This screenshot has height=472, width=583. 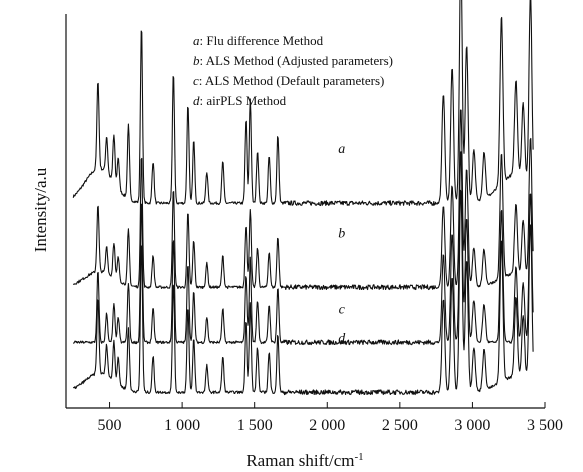 I want to click on x-tick-label: 1 000, so click(x=182, y=425).